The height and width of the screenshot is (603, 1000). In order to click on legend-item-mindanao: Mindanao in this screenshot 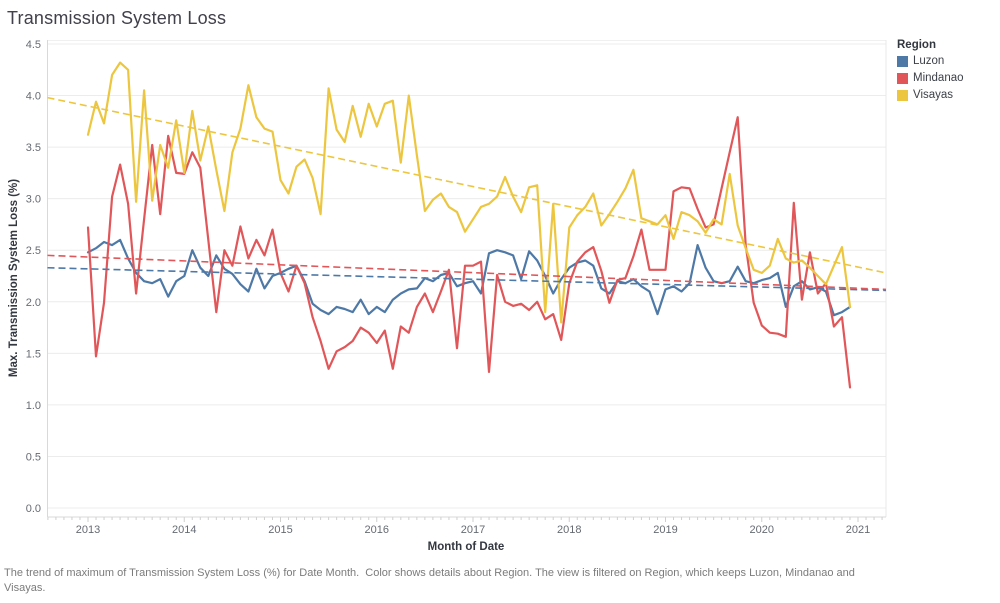, I will do `click(930, 78)`.